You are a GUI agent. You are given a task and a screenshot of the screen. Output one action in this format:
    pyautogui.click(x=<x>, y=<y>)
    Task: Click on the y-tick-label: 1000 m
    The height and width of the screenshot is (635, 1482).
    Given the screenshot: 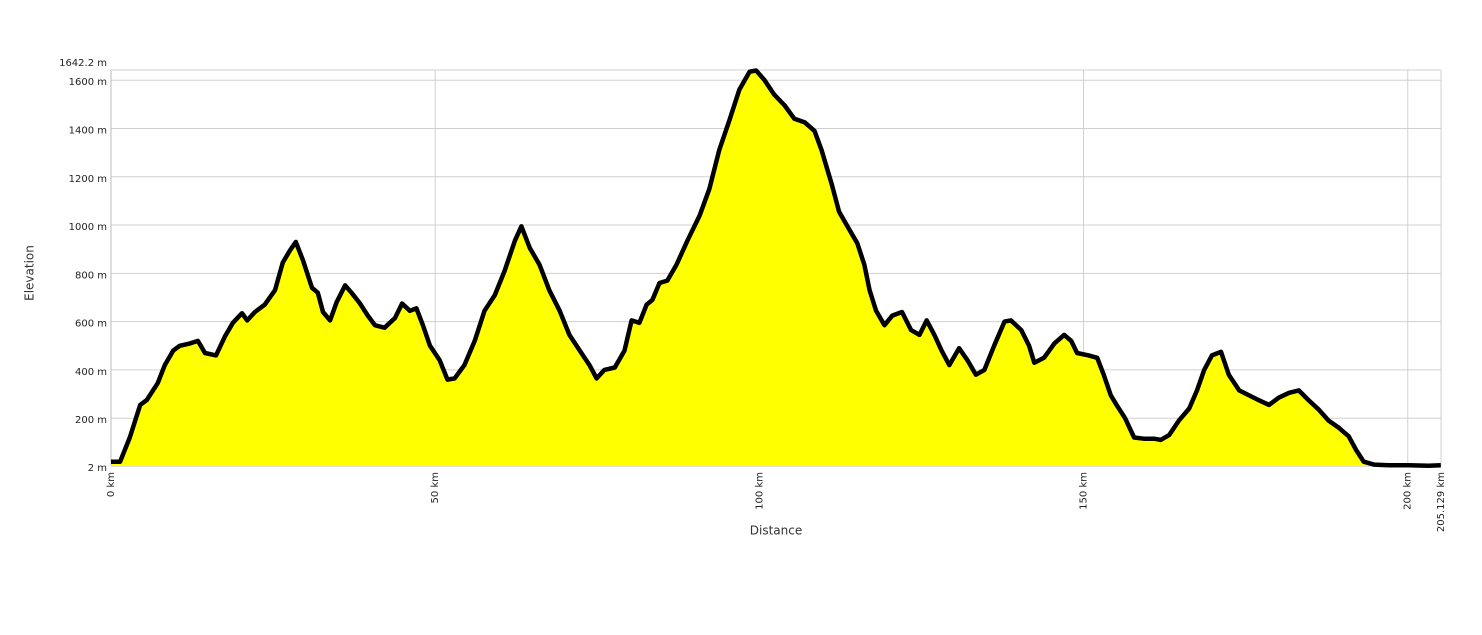 What is the action you would take?
    pyautogui.click(x=88, y=227)
    